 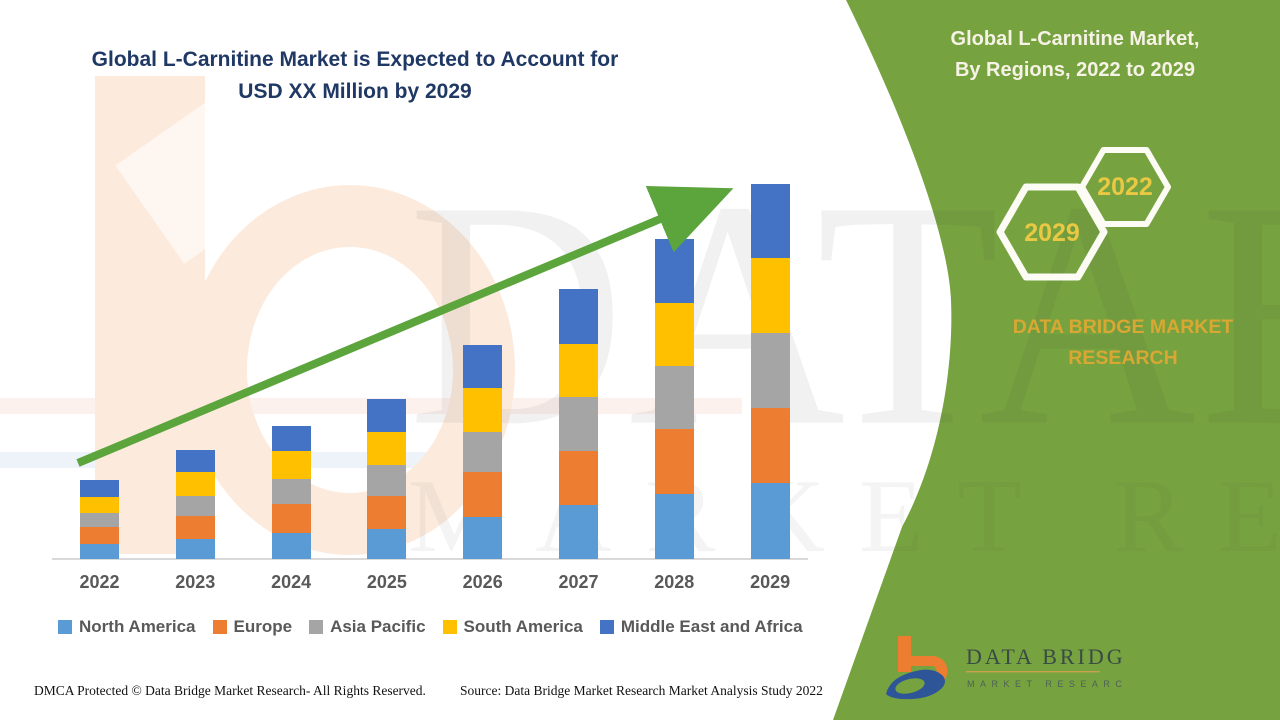 I want to click on bar-segment-2022-north-america, so click(x=99, y=551).